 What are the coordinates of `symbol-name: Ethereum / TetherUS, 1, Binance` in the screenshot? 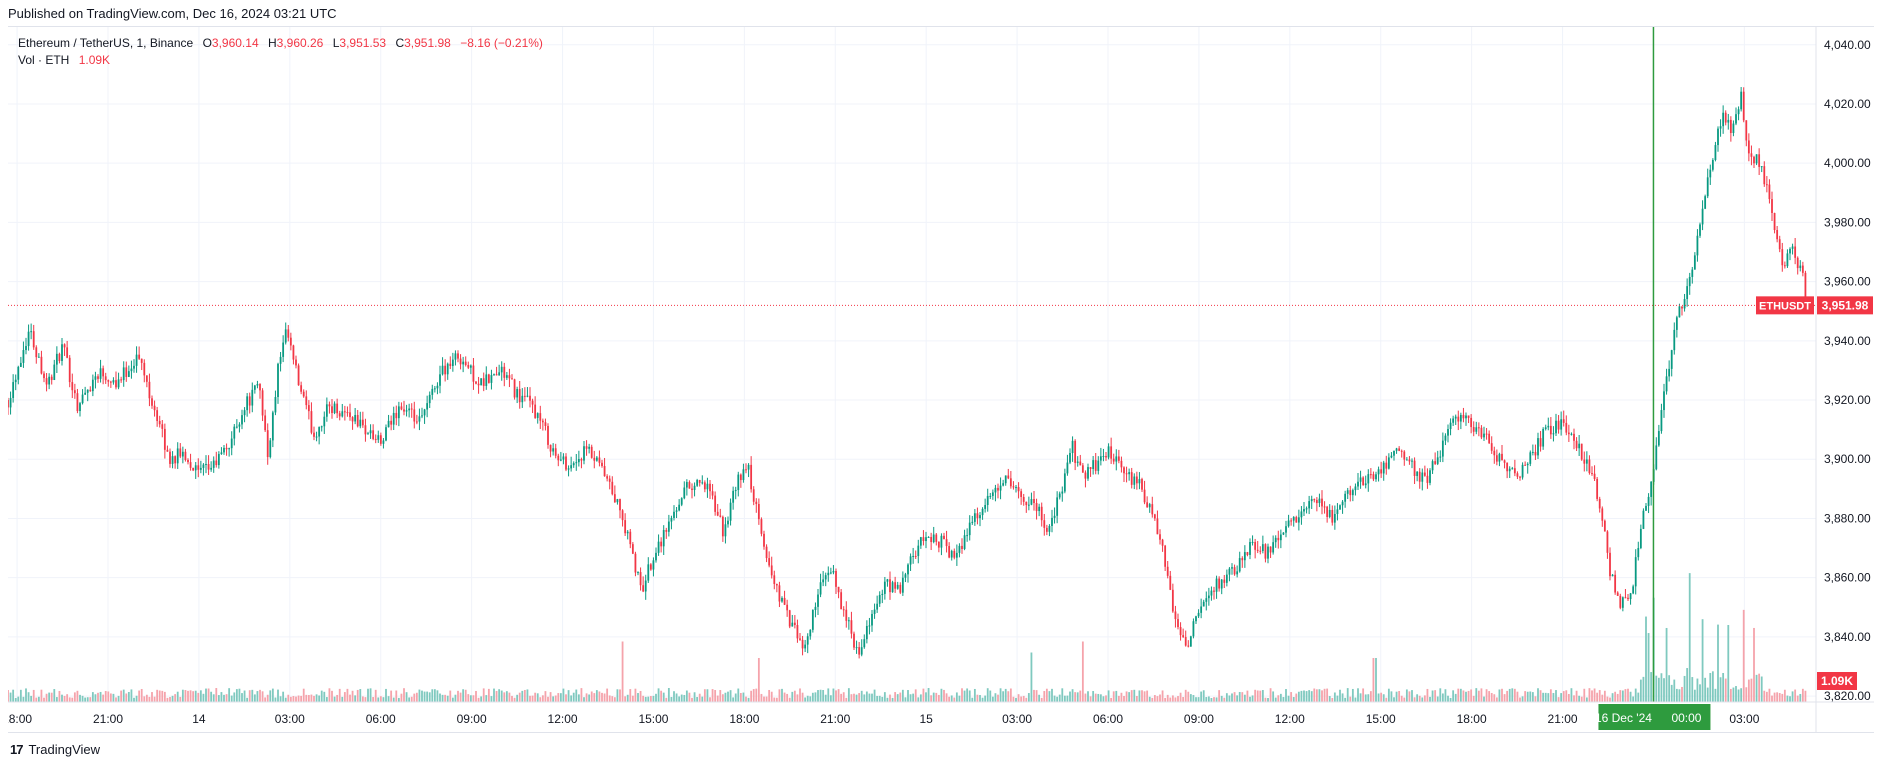 It's located at (106, 43).